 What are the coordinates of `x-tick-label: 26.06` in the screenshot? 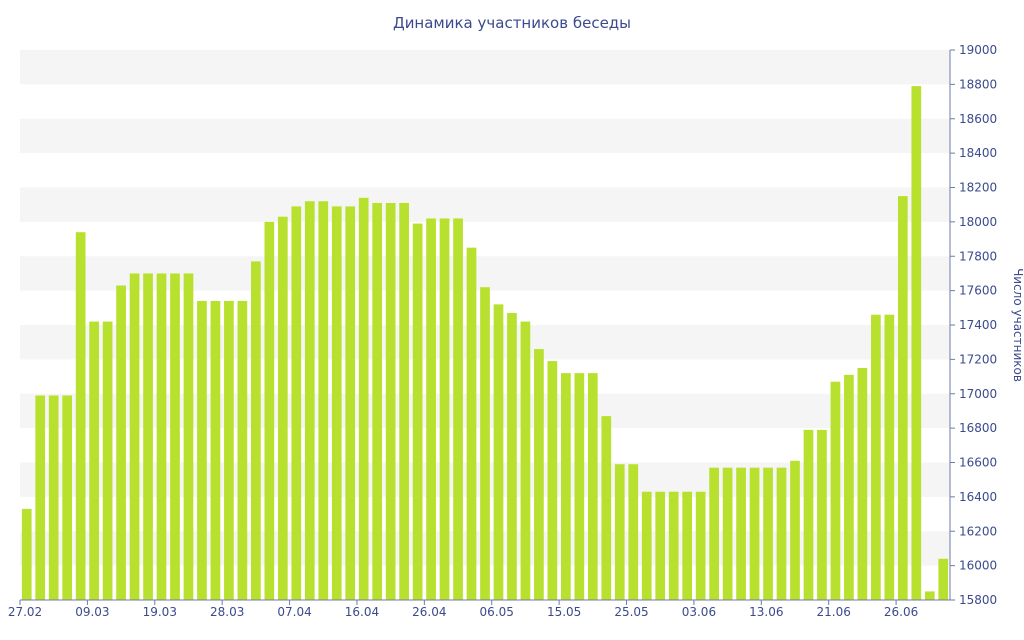 It's located at (901, 612).